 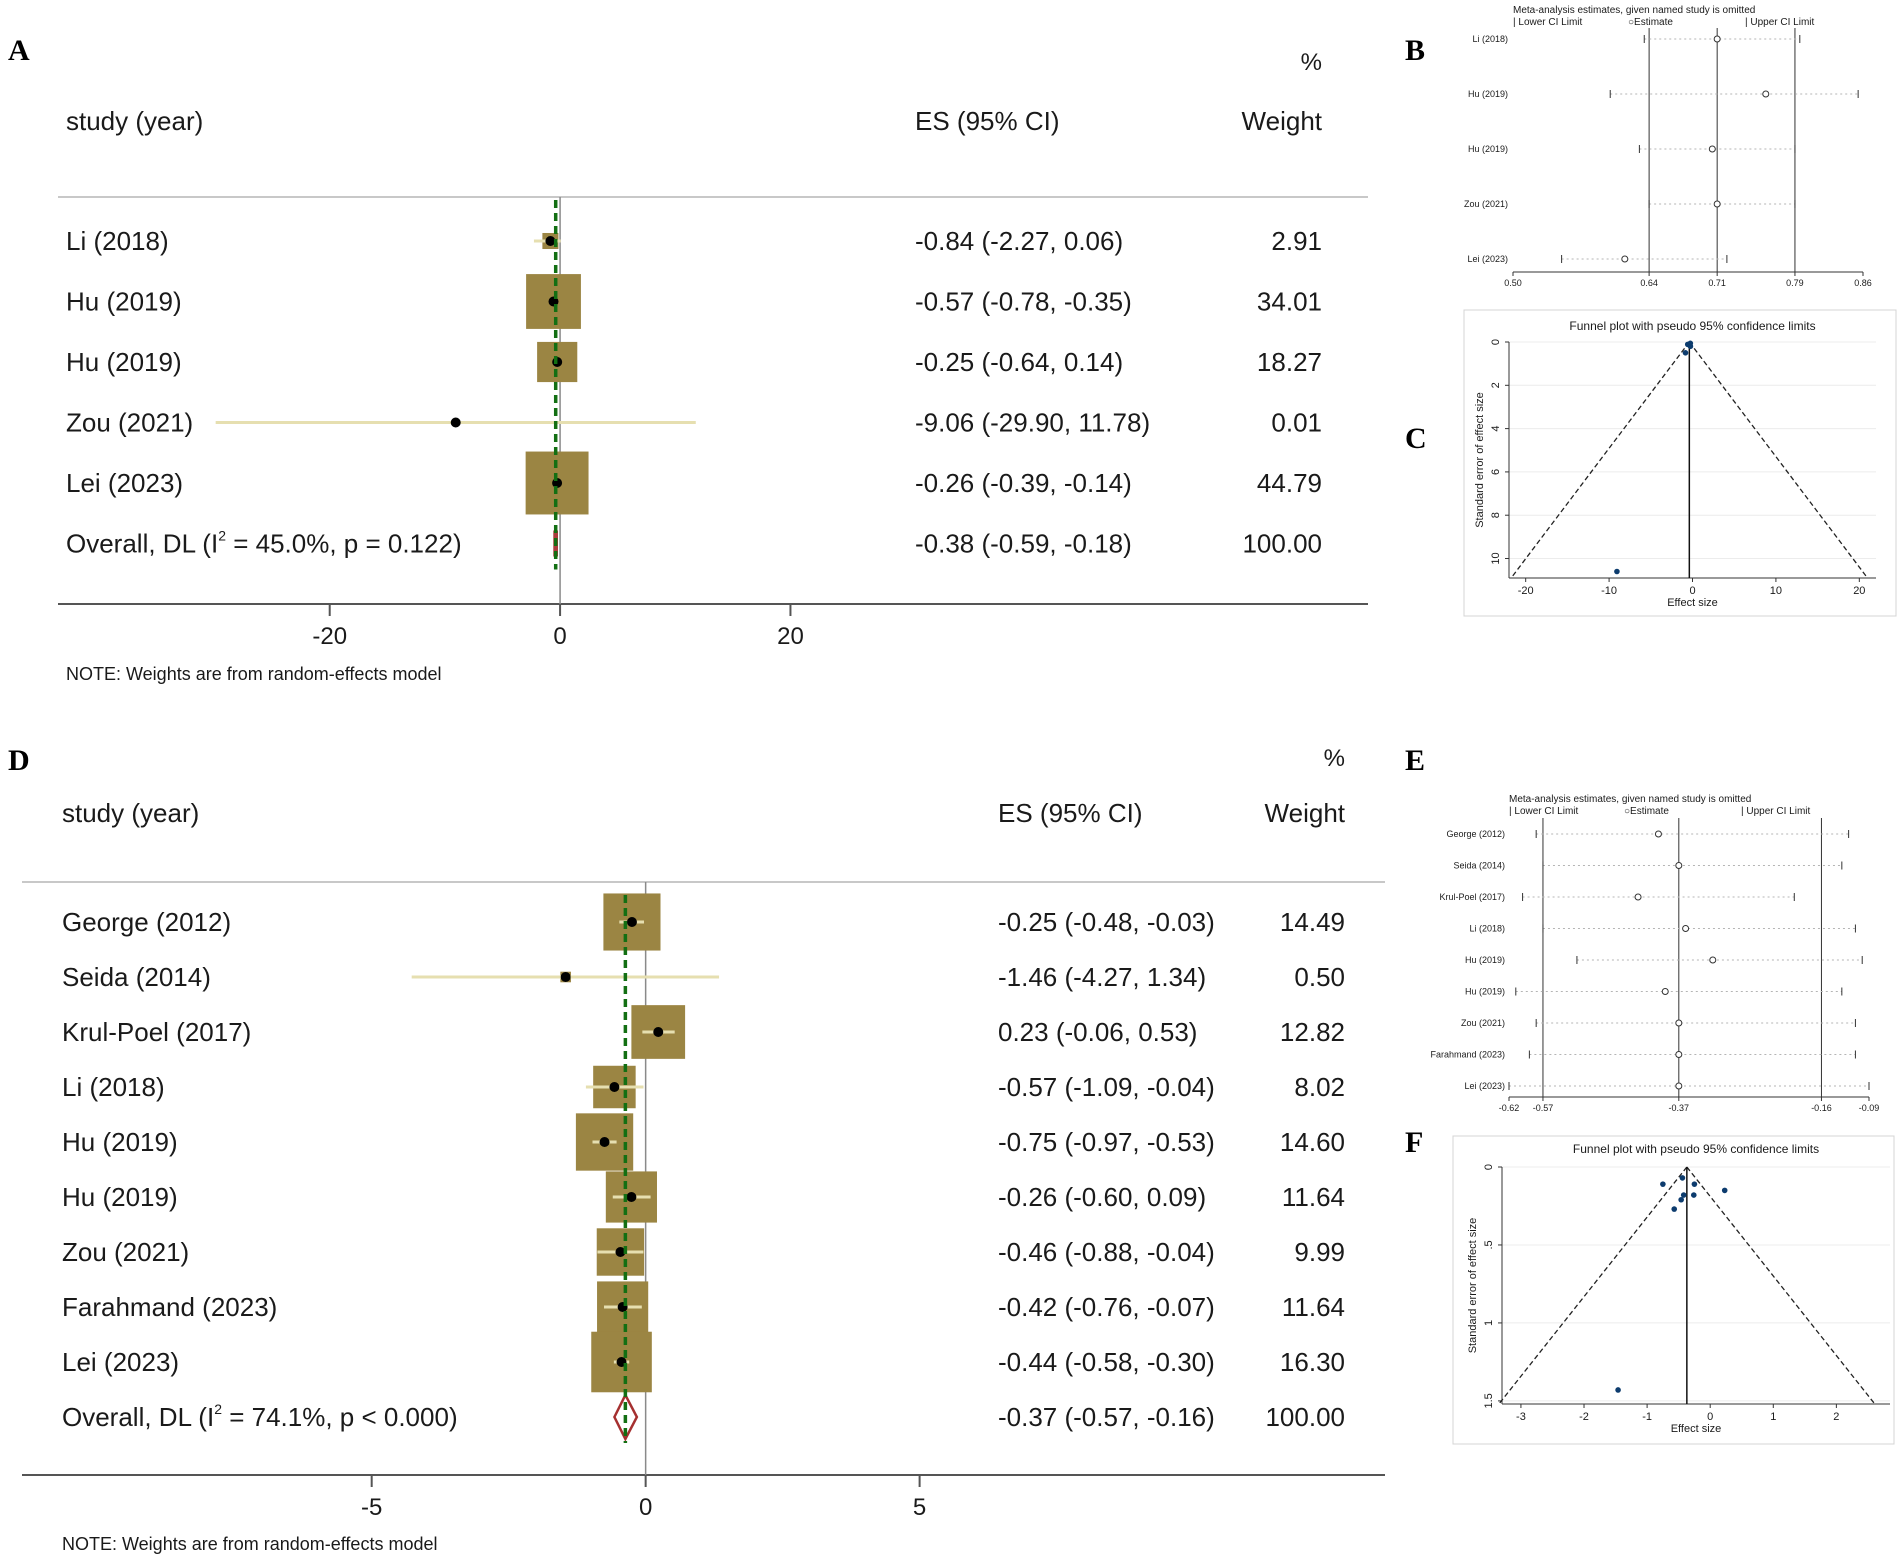 What do you see at coordinates (1106, 922) in the screenshot?
I see `study-es-ci: -0.25 (-0.48, -0.03)` at bounding box center [1106, 922].